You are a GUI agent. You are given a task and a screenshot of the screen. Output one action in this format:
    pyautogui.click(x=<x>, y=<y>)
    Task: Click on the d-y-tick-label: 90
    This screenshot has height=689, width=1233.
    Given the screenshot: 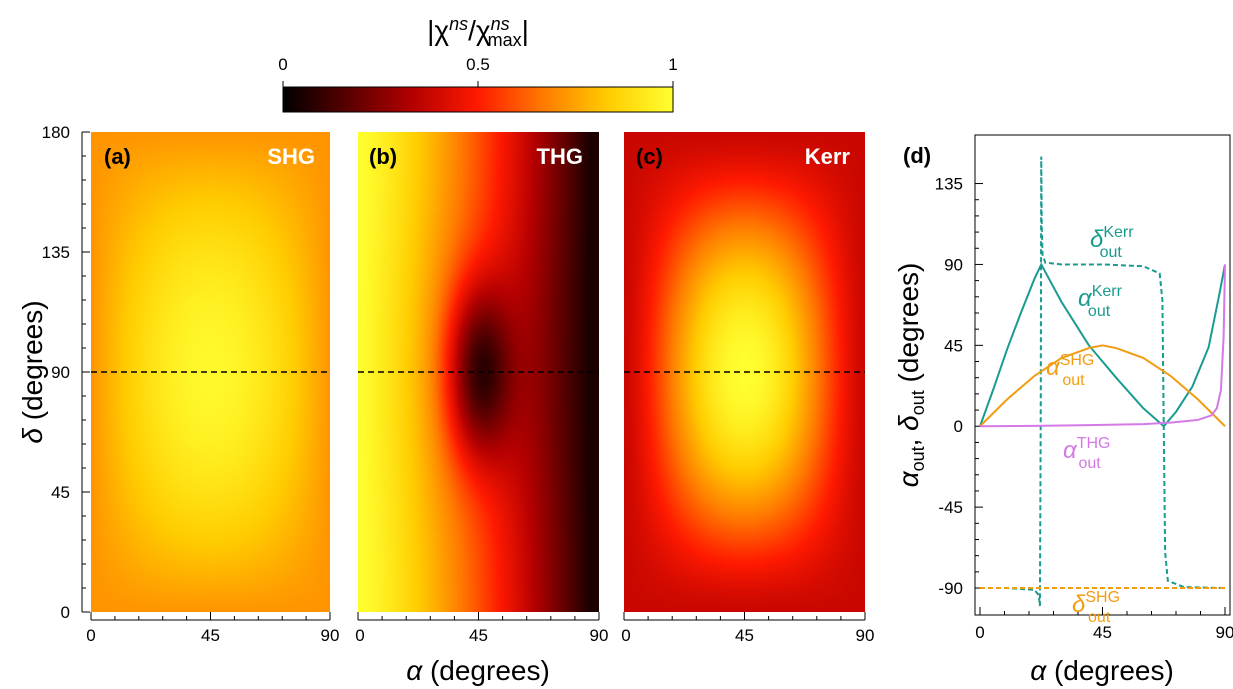 What is the action you would take?
    pyautogui.click(x=953, y=264)
    